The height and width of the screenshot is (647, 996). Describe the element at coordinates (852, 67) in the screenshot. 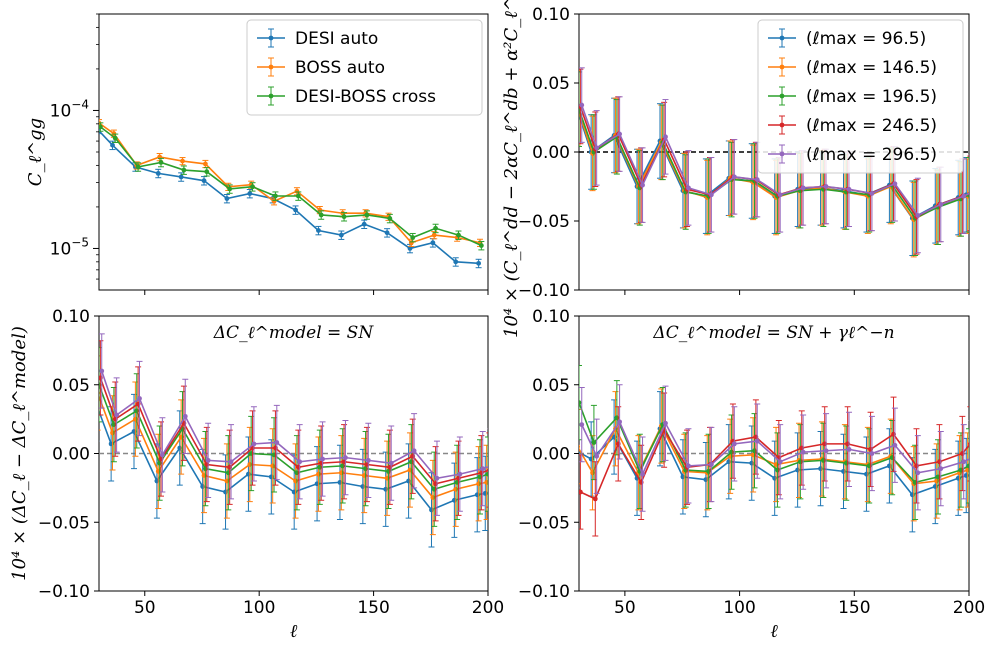

I see `legend-item: (ℓmax = 146.5)` at that location.